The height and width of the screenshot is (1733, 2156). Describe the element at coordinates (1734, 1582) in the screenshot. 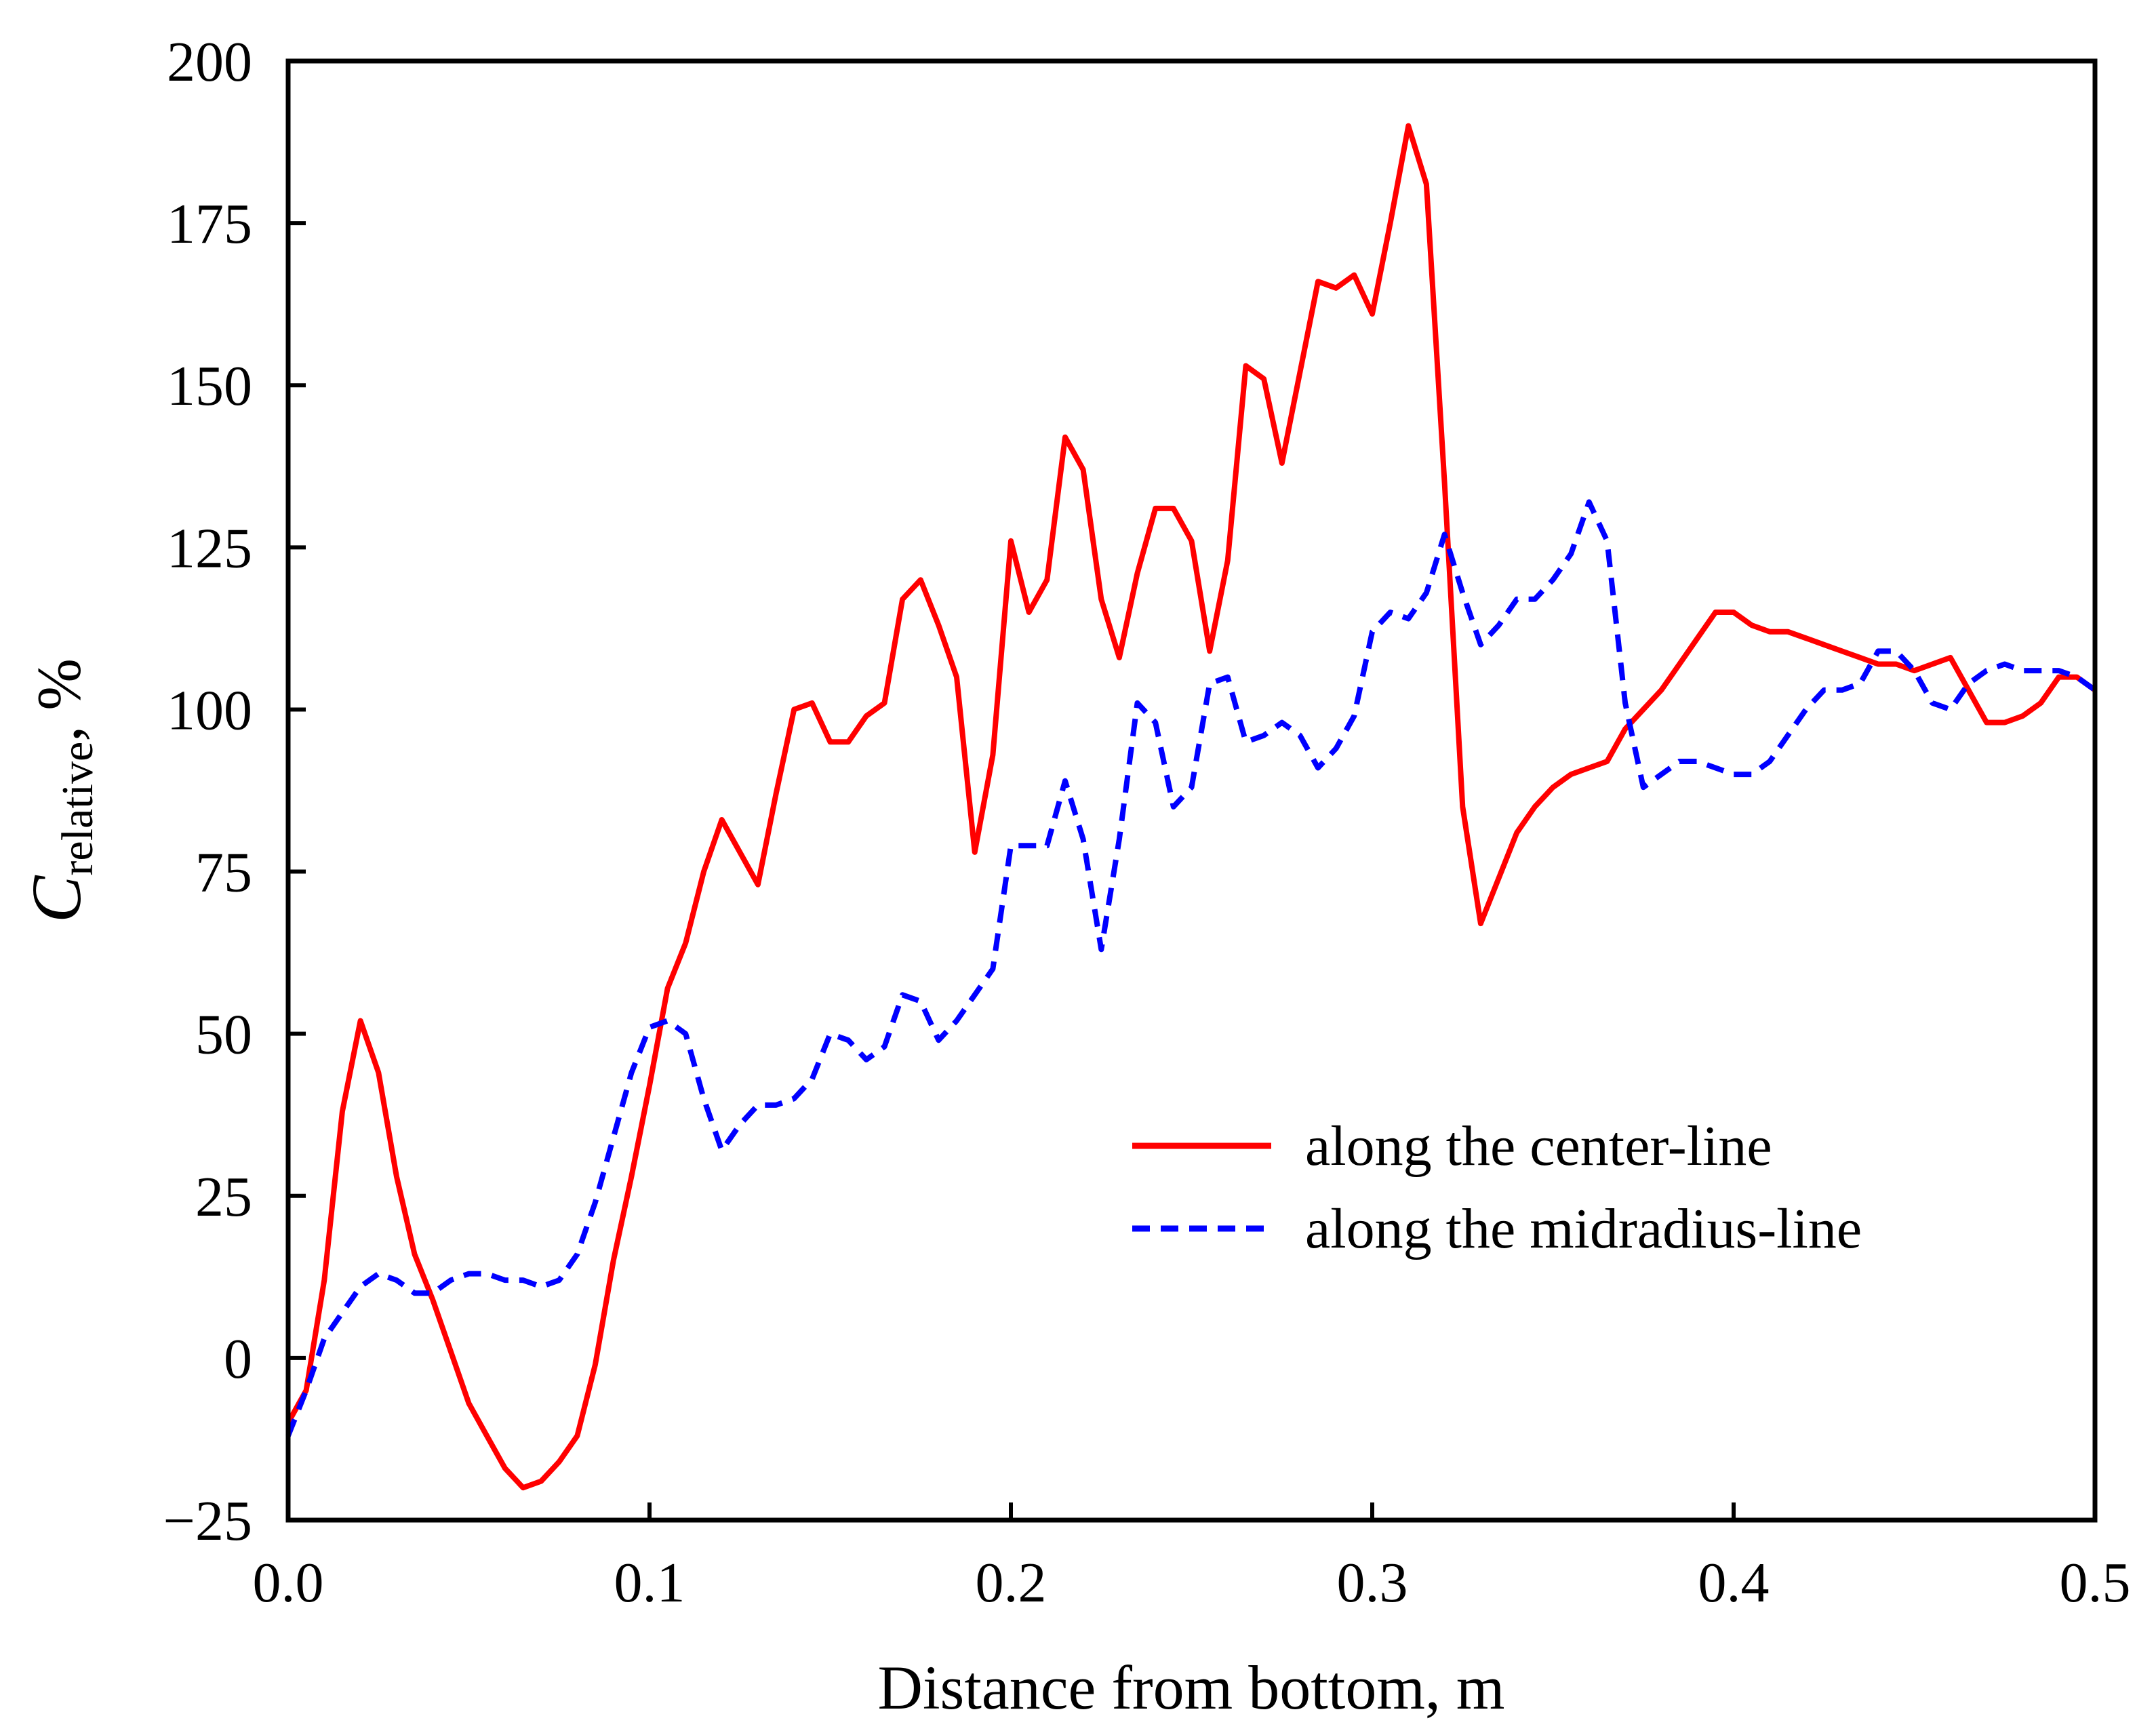

I see `x-tick-label: 0.4` at that location.